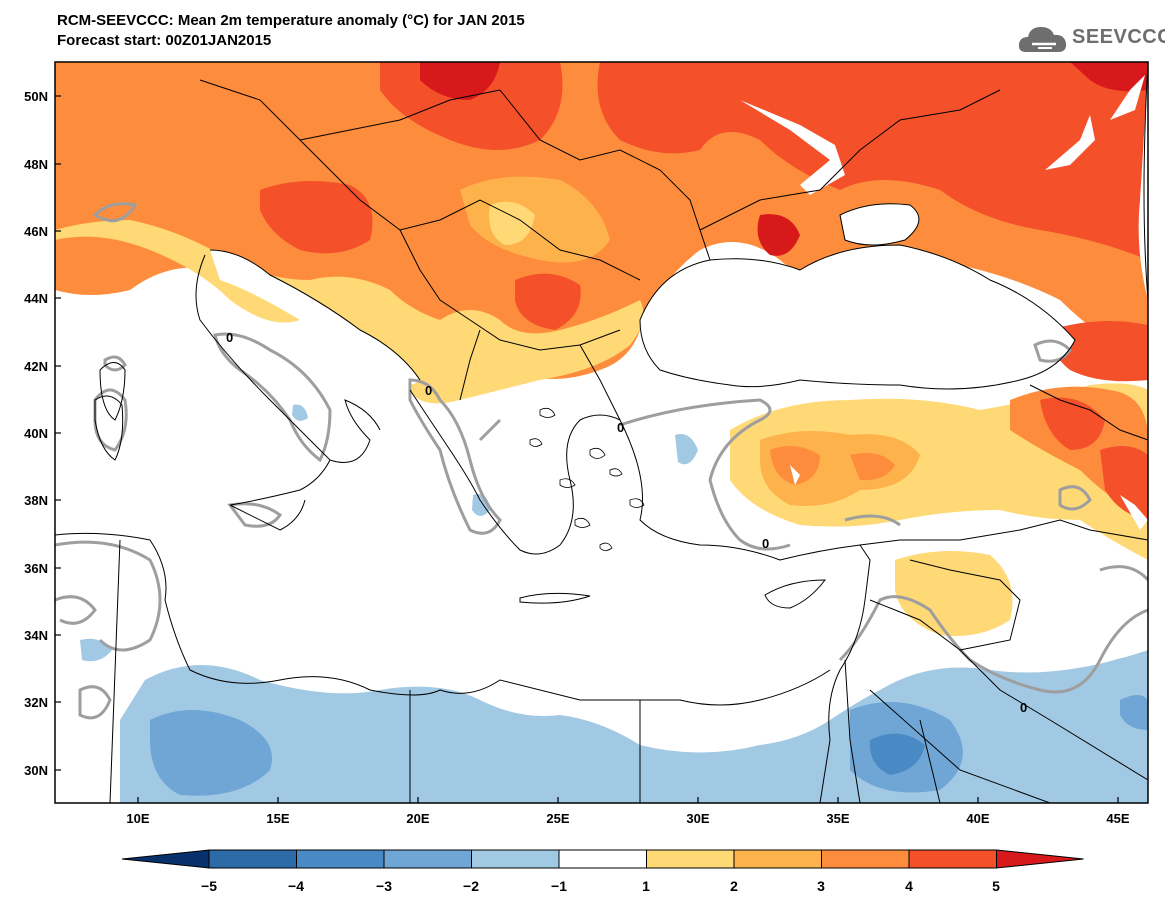 This screenshot has height=907, width=1165. Describe the element at coordinates (137, 818) in the screenshot. I see `lon-label: 10E` at that location.